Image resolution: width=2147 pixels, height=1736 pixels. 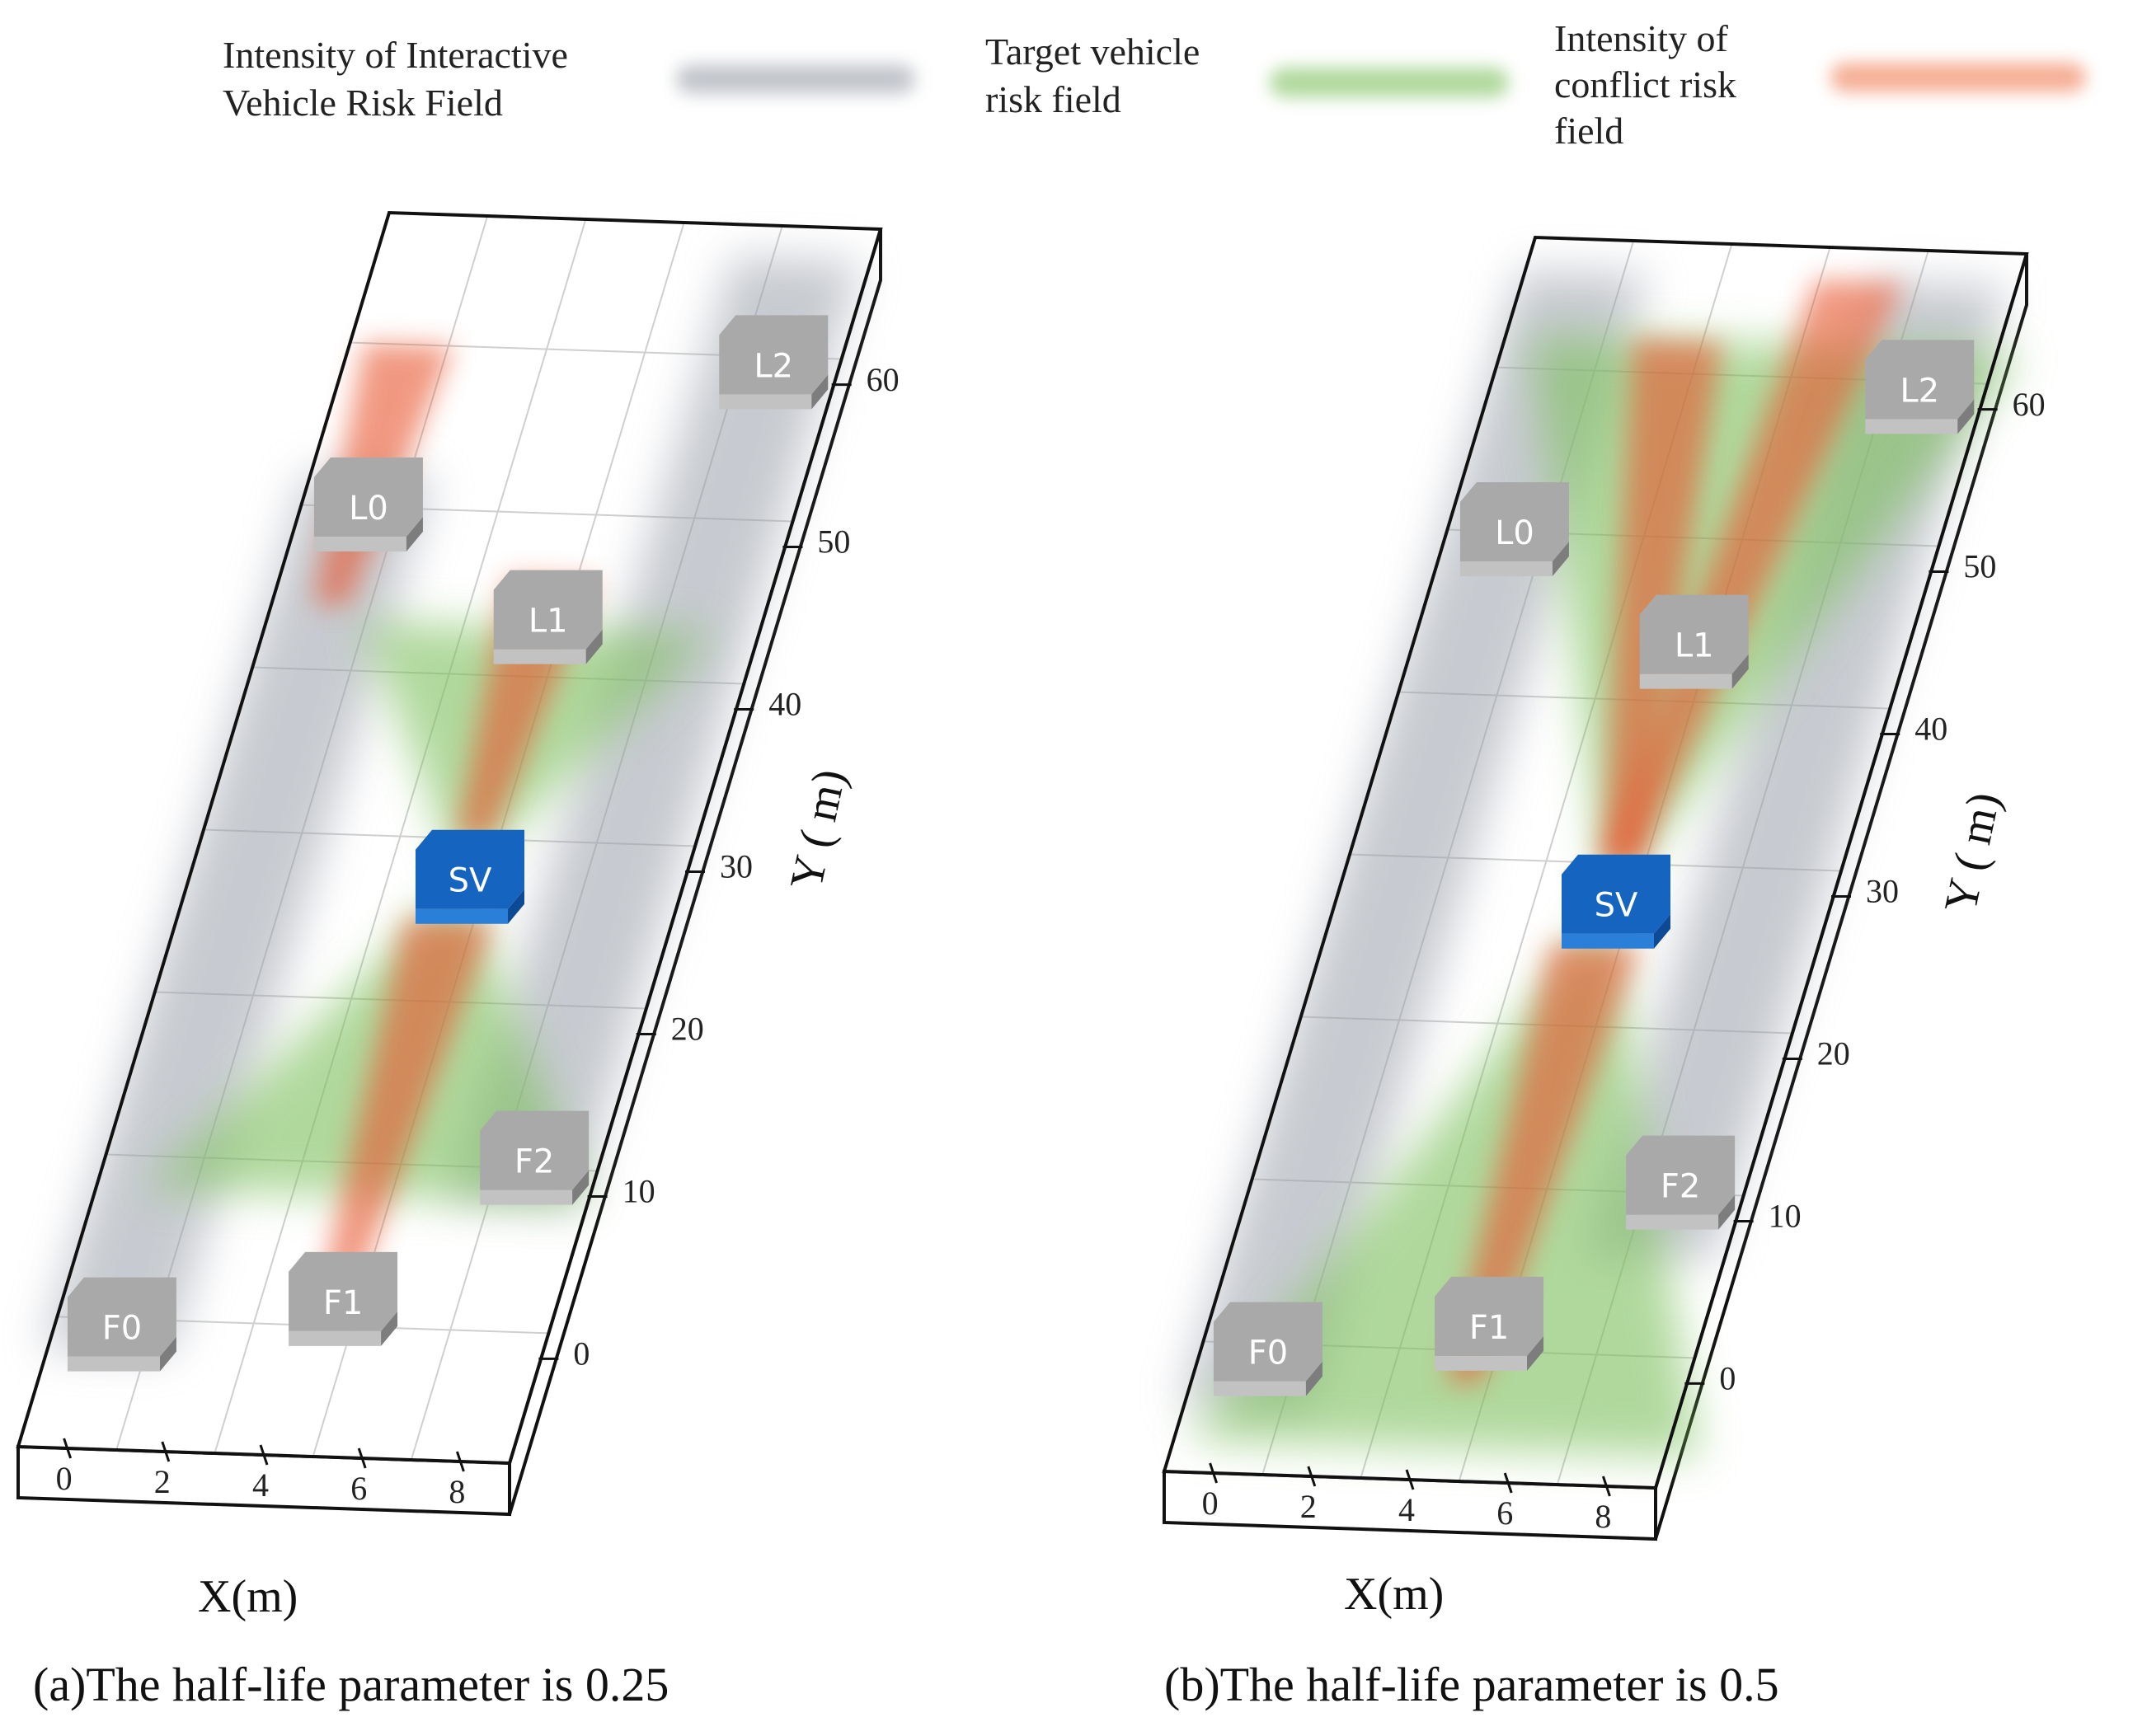 I want to click on legend-label-interactive-line1: Intensity of Interactive, so click(x=395, y=55).